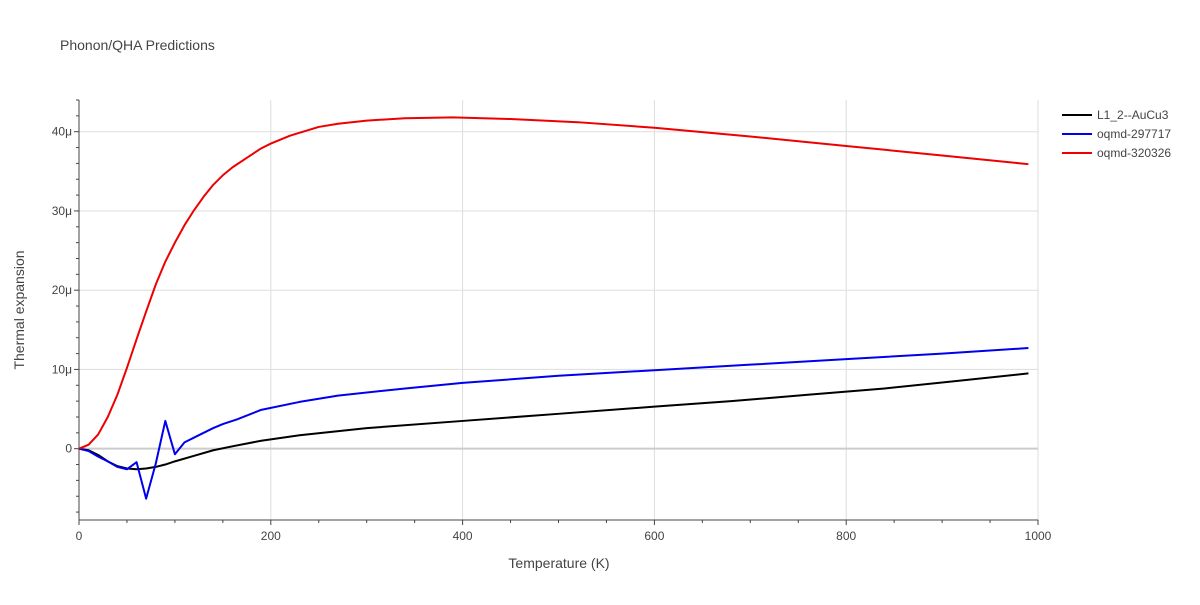 The image size is (1200, 605). I want to click on legend-label: oqmd-320326, so click(1134, 153).